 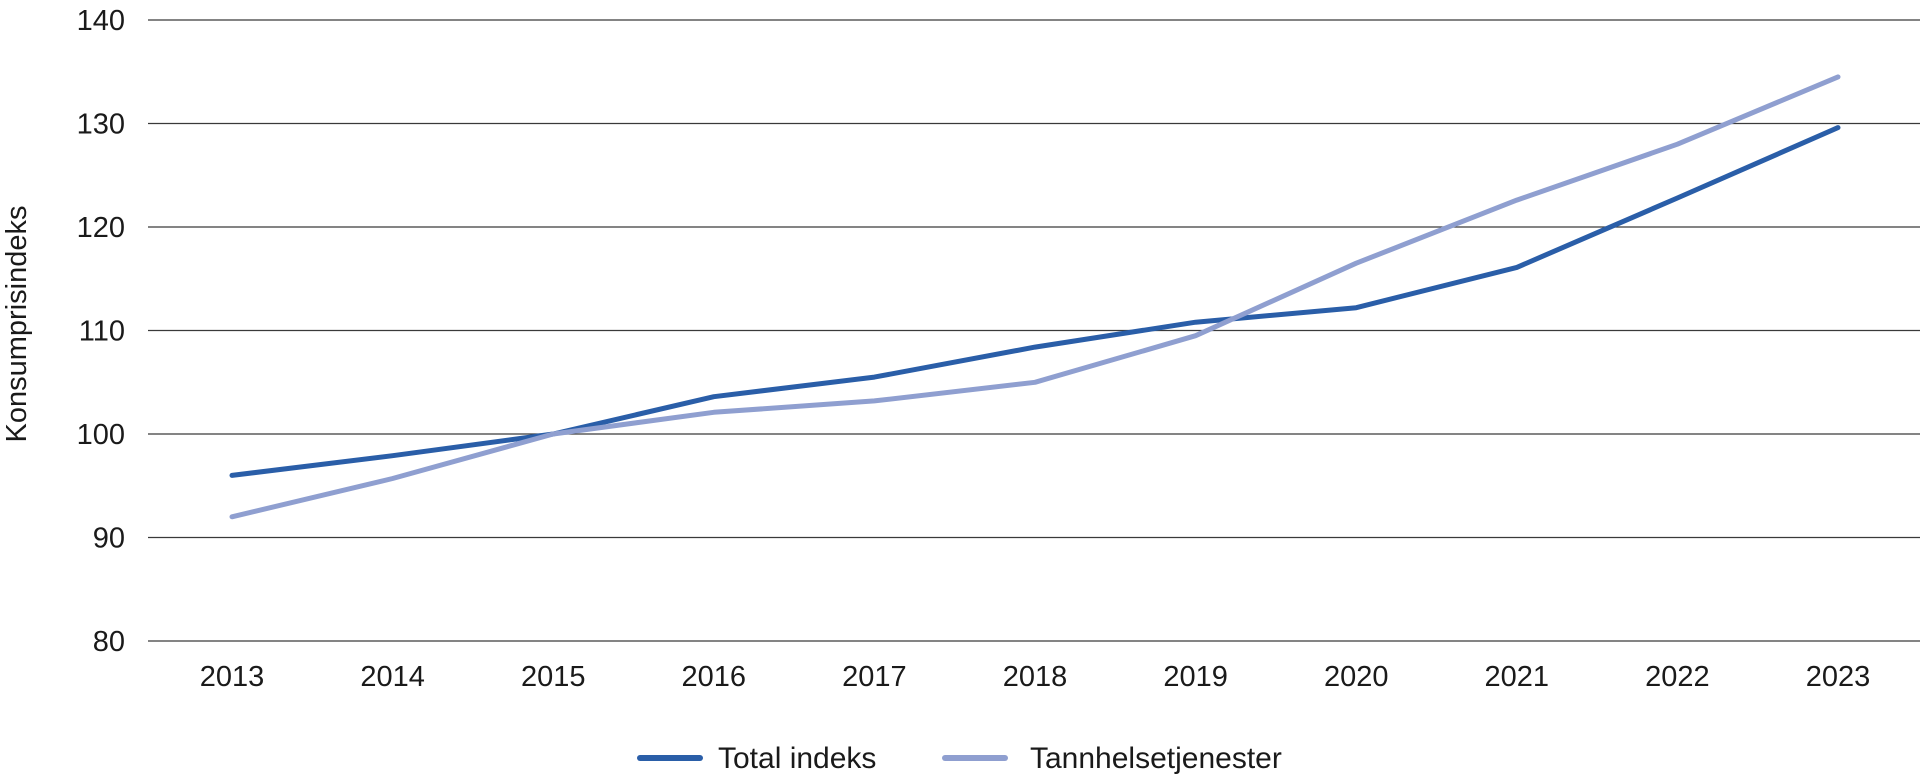 What do you see at coordinates (17, 324) in the screenshot?
I see `y-axis-title: Konsumprisindeks` at bounding box center [17, 324].